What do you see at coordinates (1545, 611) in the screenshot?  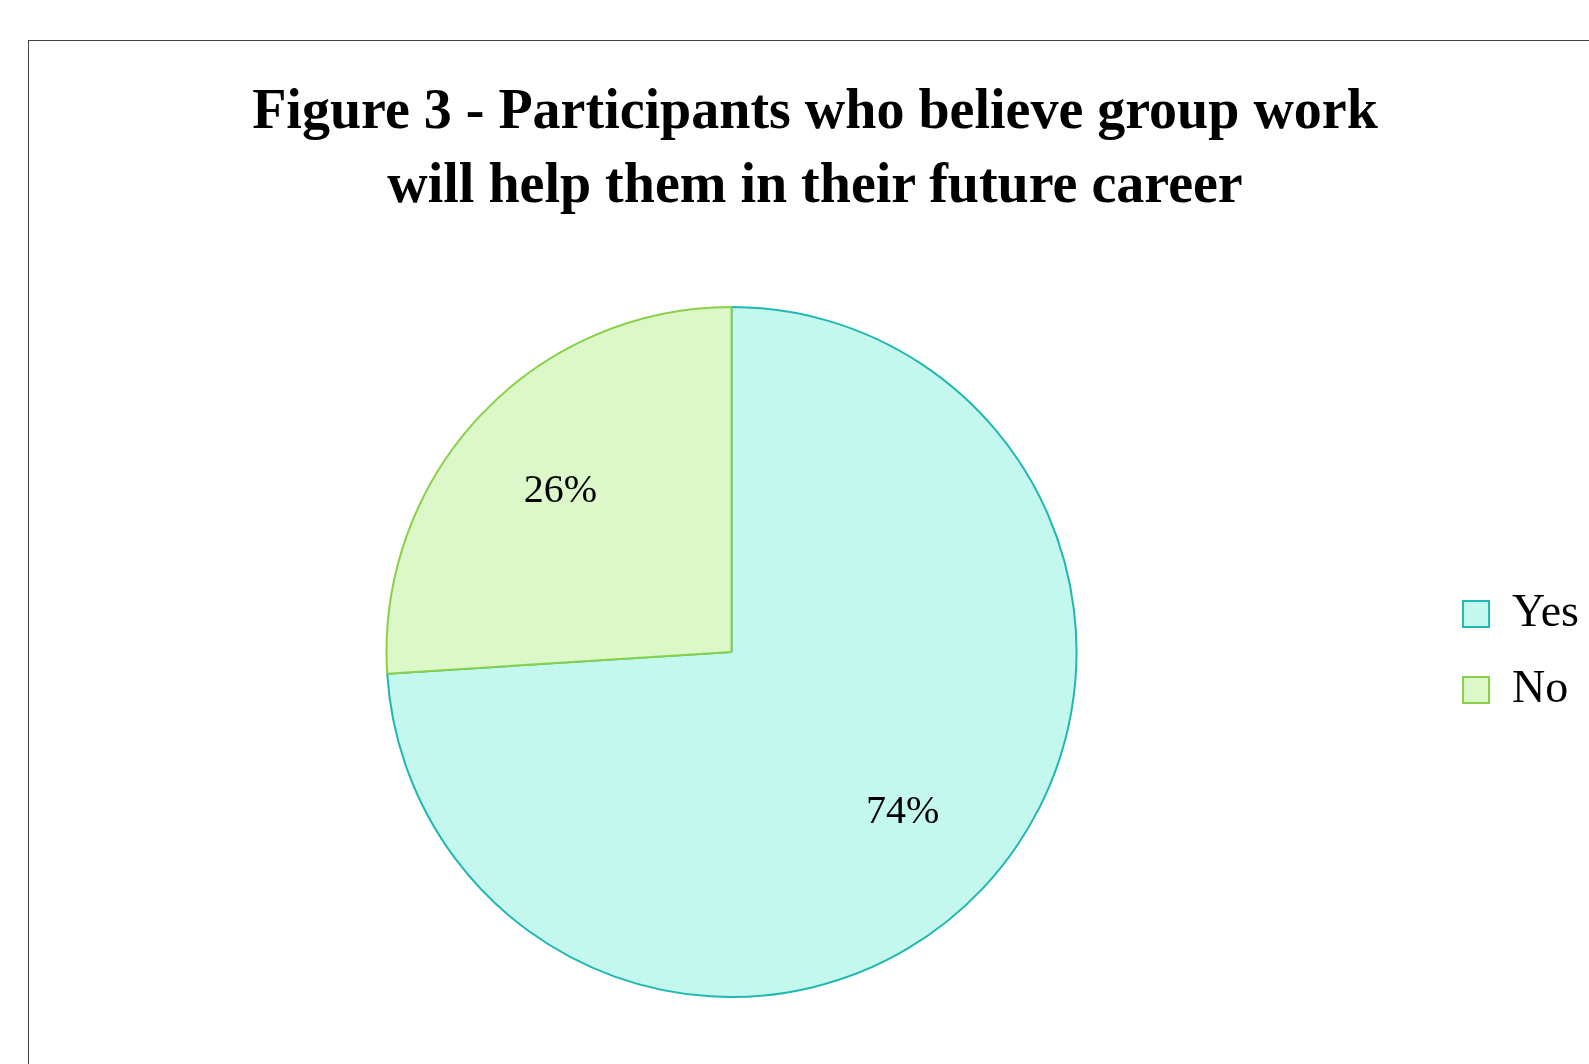 I see `legend-label: Yes` at bounding box center [1545, 611].